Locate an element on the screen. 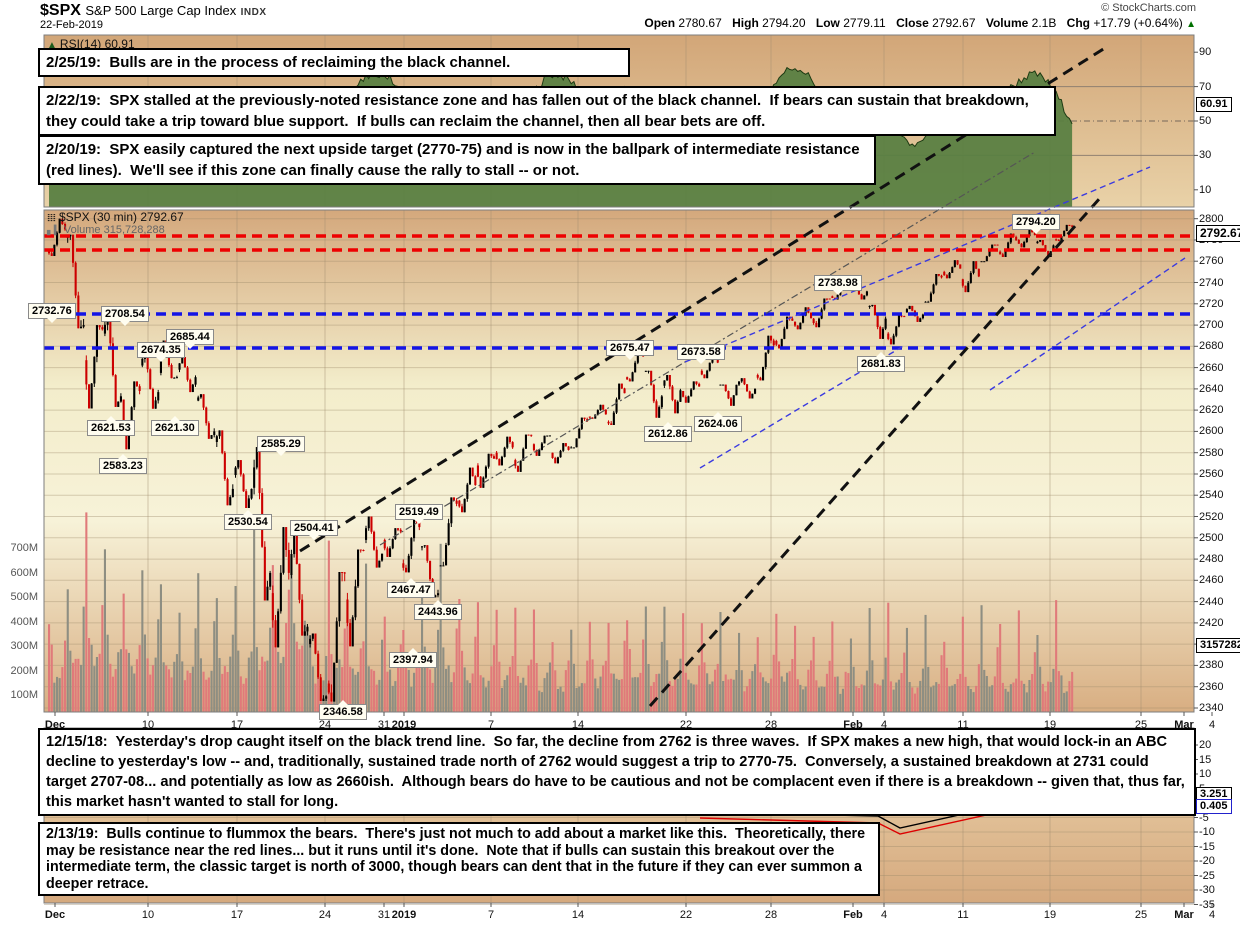  price-callout-label: 2794.20 is located at coordinates (1036, 224).